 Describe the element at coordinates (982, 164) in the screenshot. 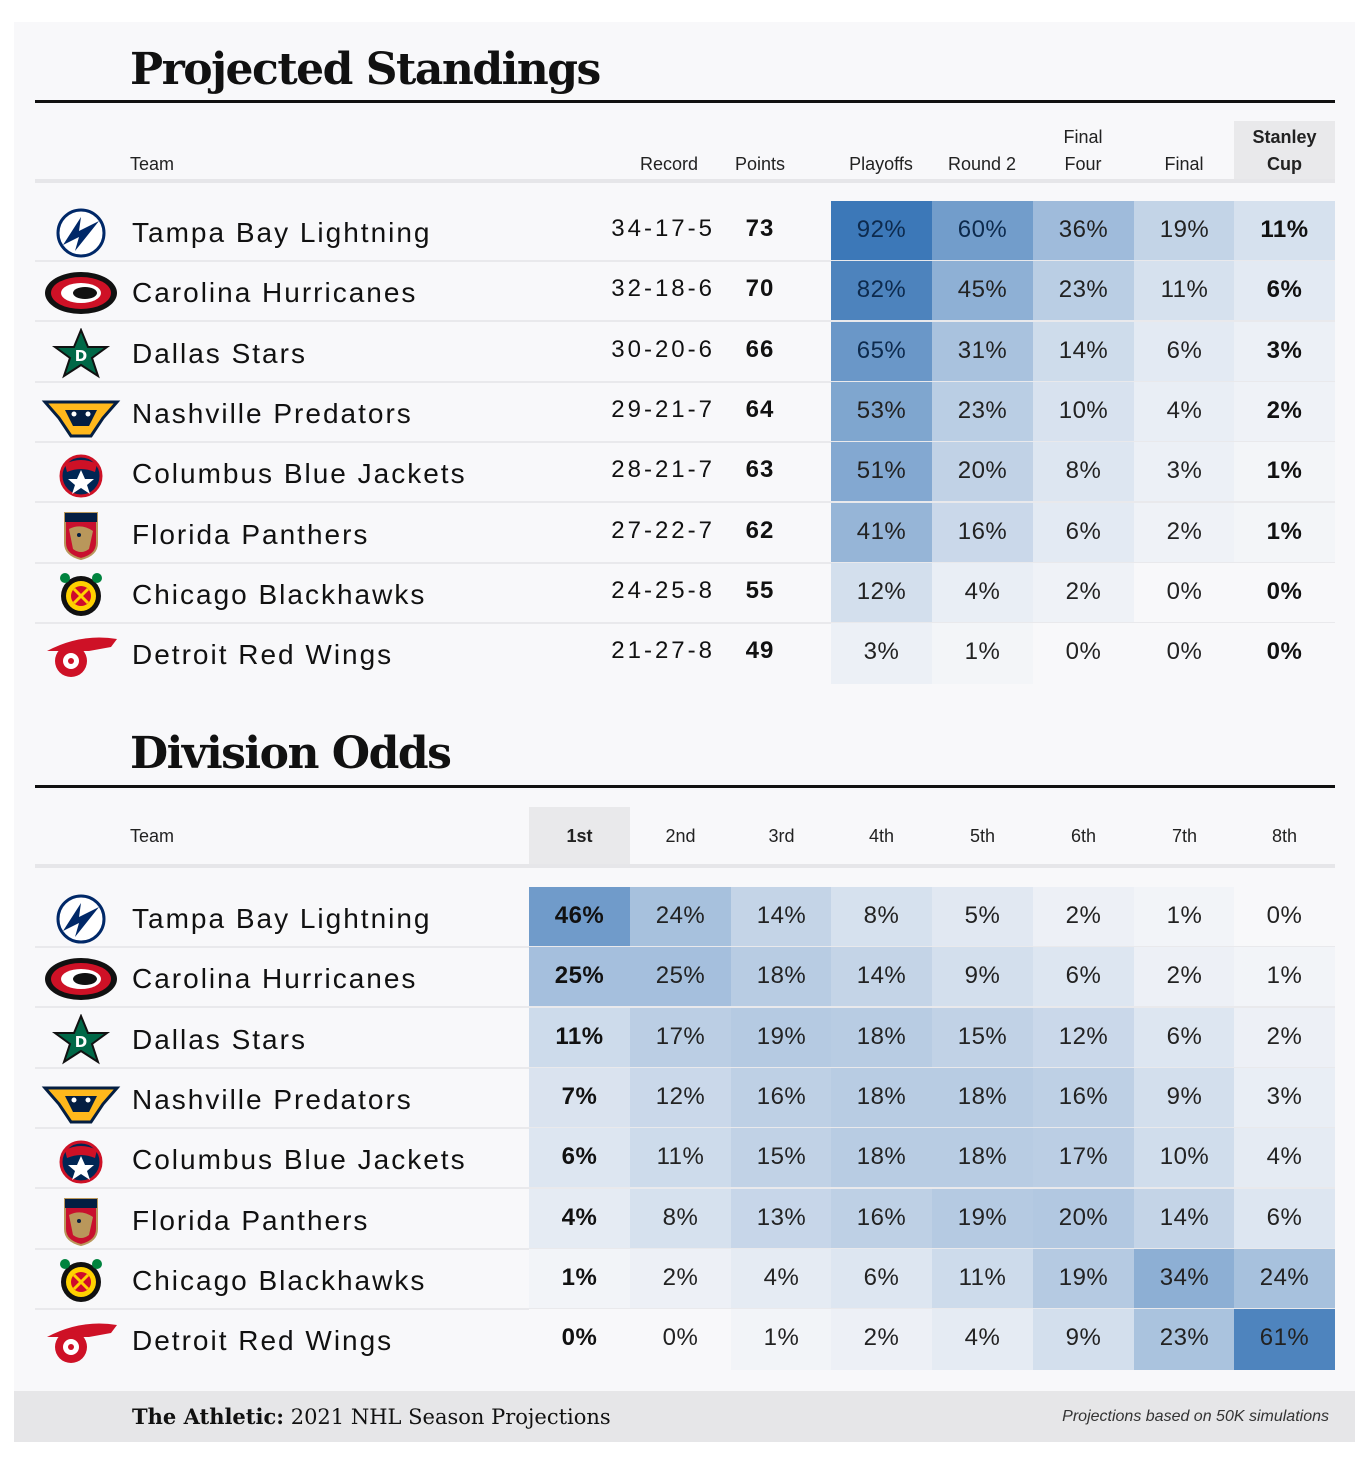

I see `standings-header-round2: Round 2` at that location.